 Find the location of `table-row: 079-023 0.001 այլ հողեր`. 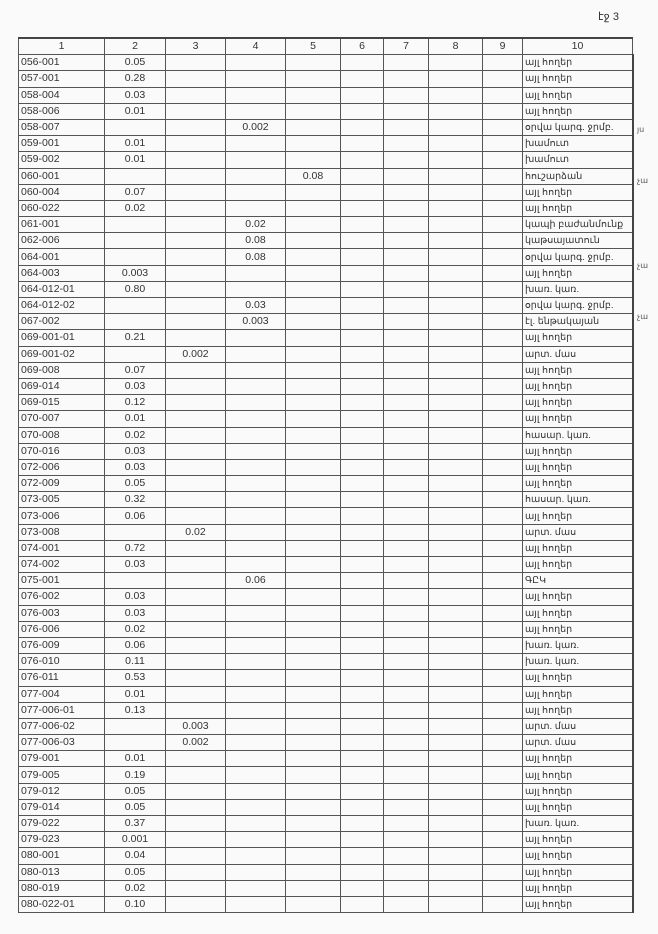

table-row: 079-023 0.001 այլ հողեր is located at coordinates (326, 840).